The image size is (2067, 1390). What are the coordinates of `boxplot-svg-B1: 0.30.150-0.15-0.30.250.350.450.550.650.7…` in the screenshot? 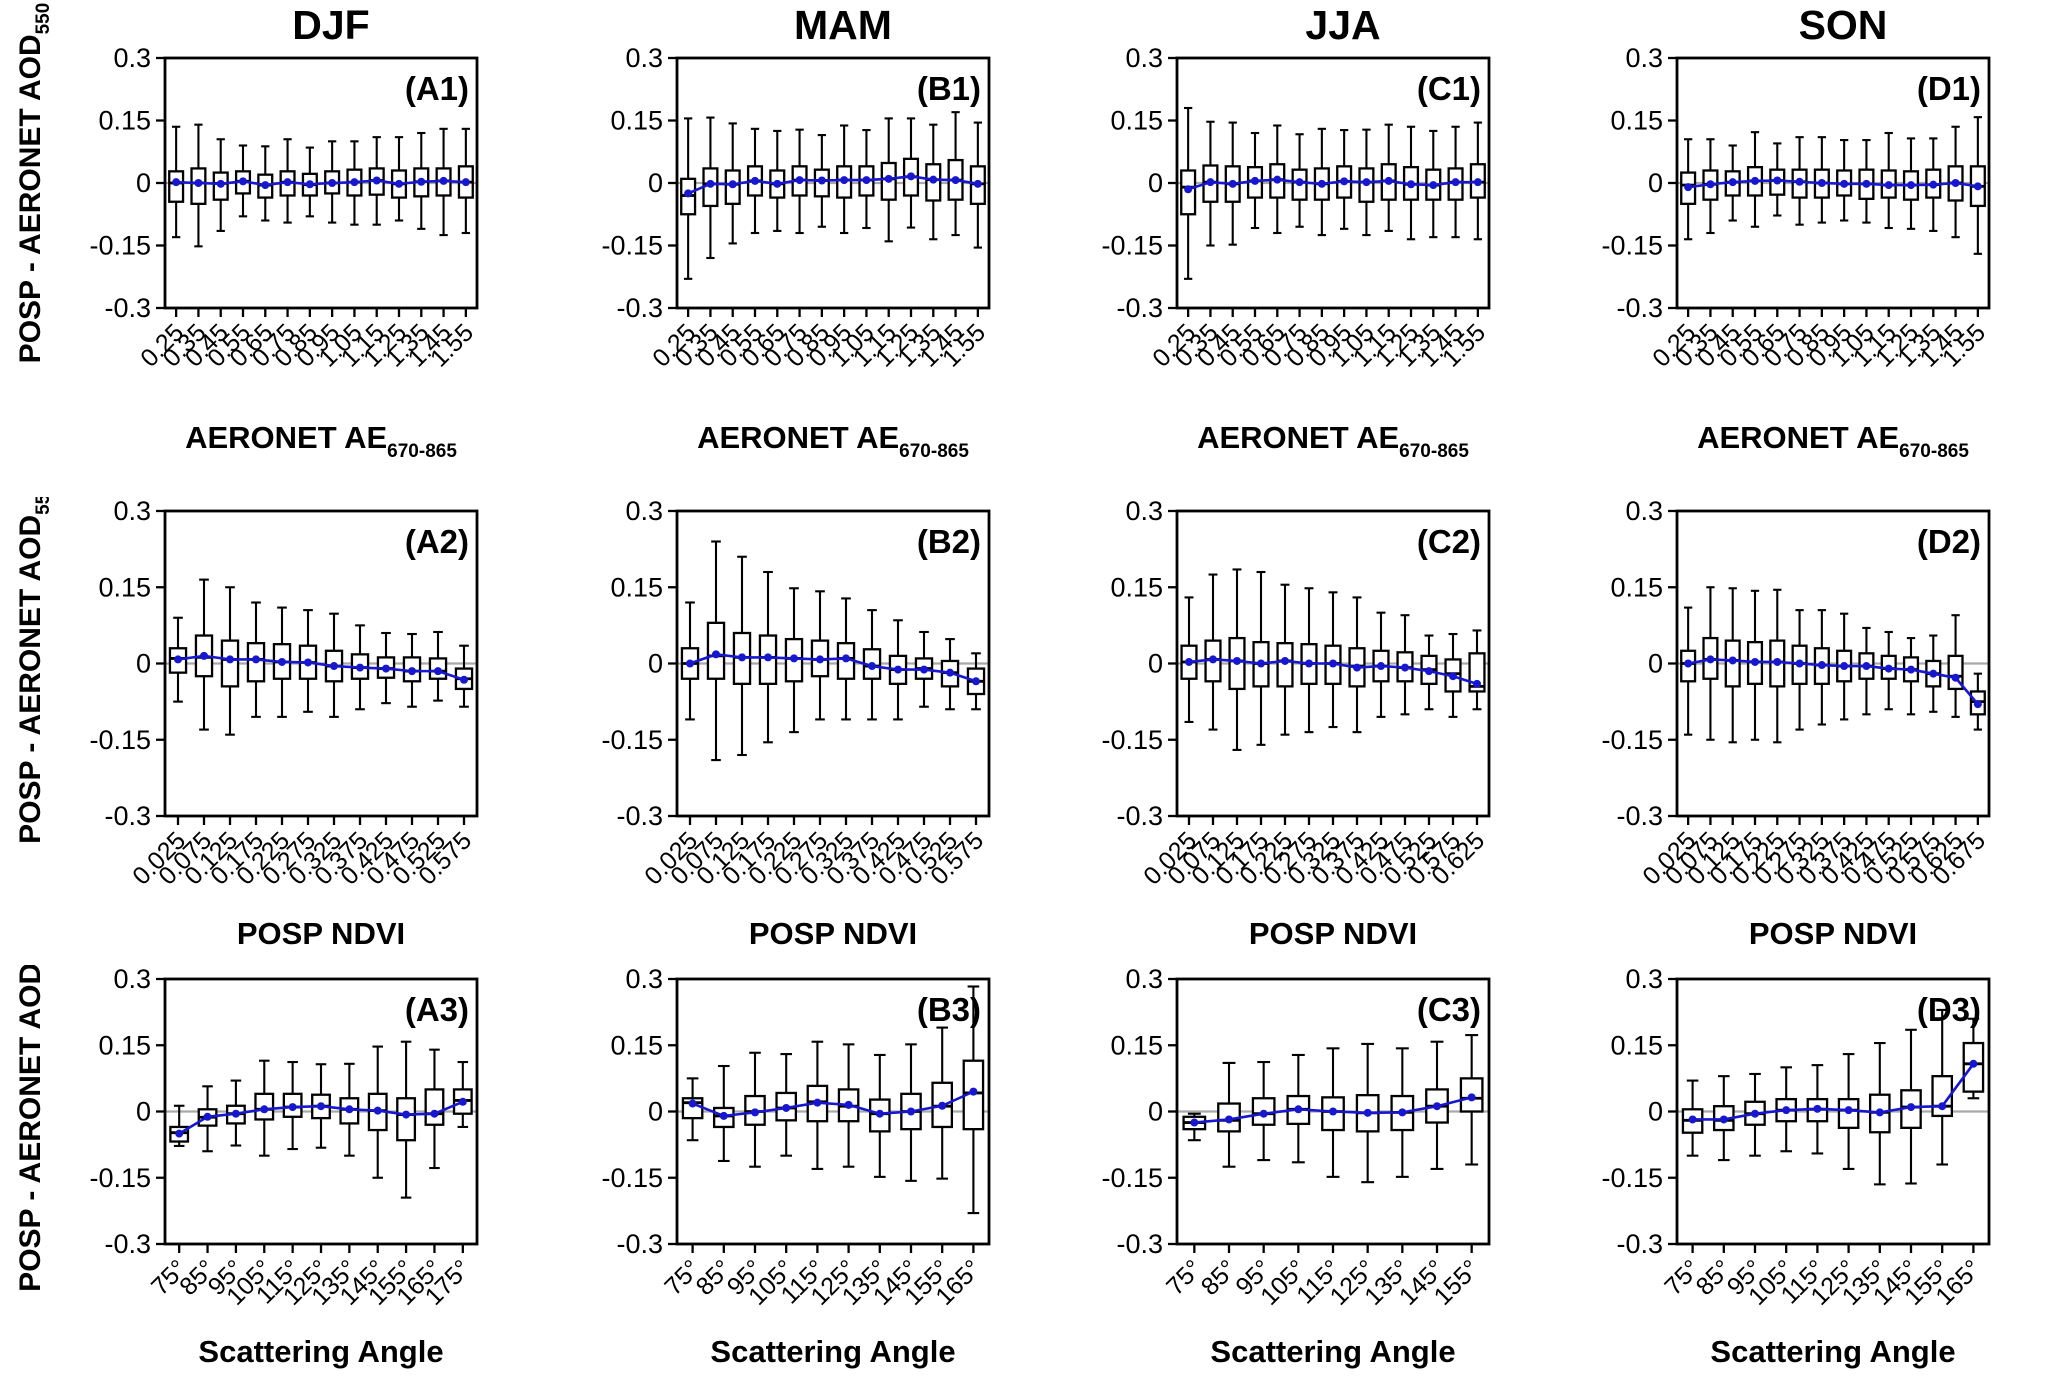 It's located at (796, 252).